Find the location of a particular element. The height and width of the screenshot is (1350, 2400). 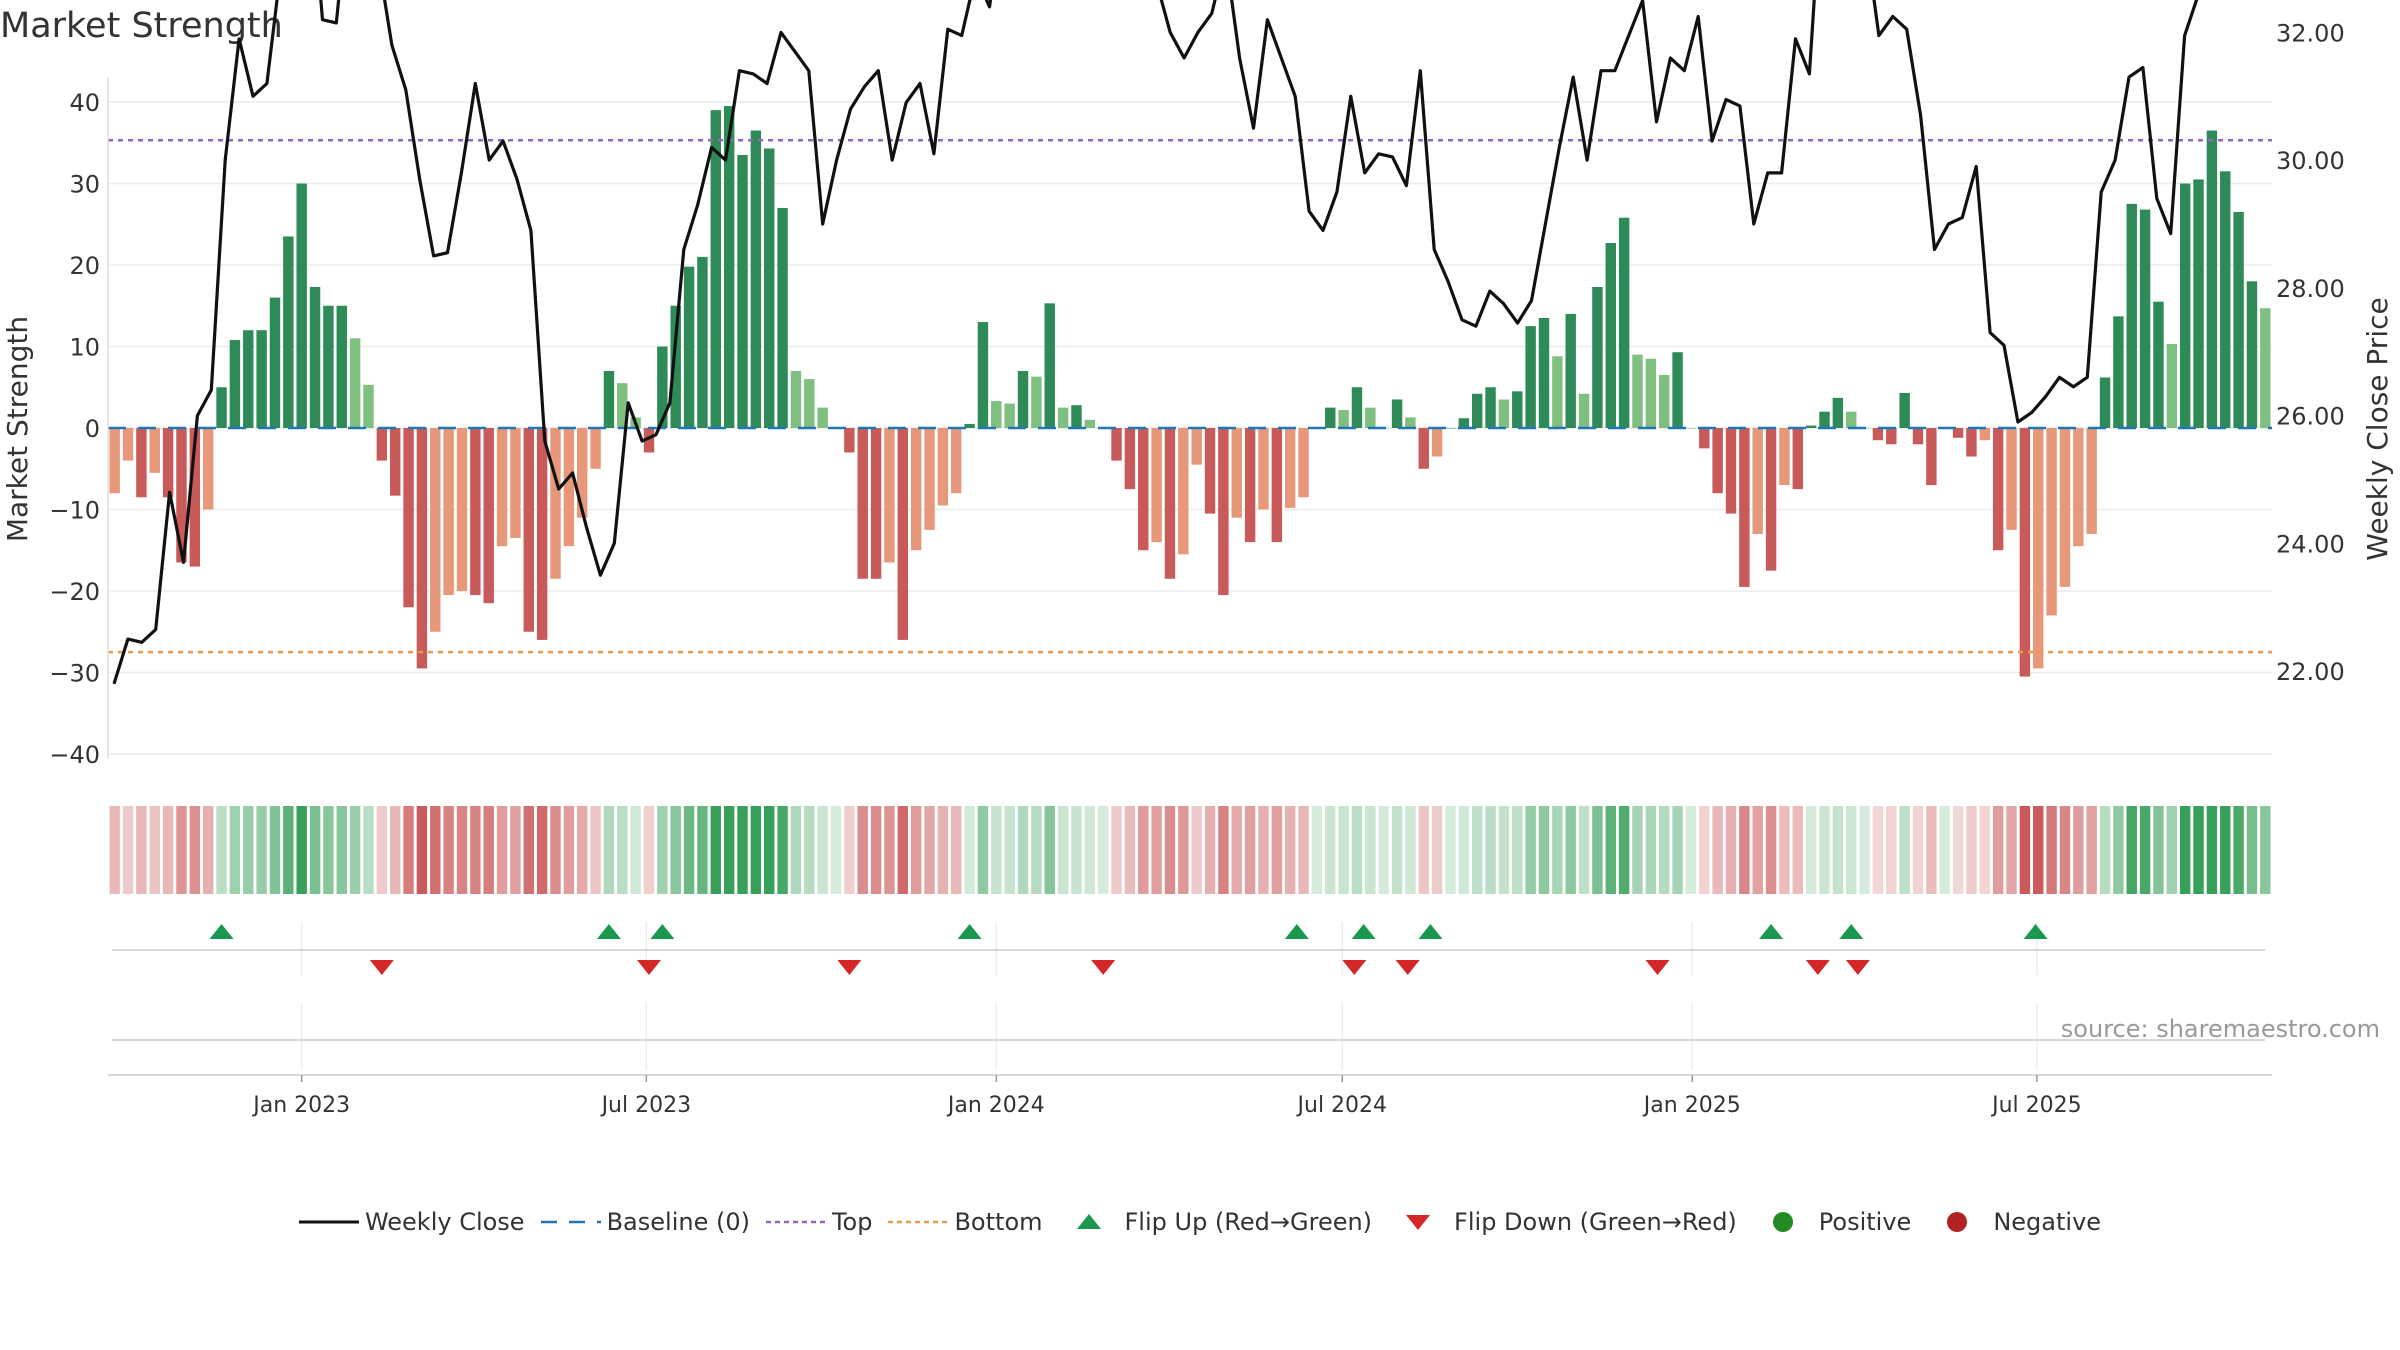

y-tick-left: −10 is located at coordinates (74, 511).